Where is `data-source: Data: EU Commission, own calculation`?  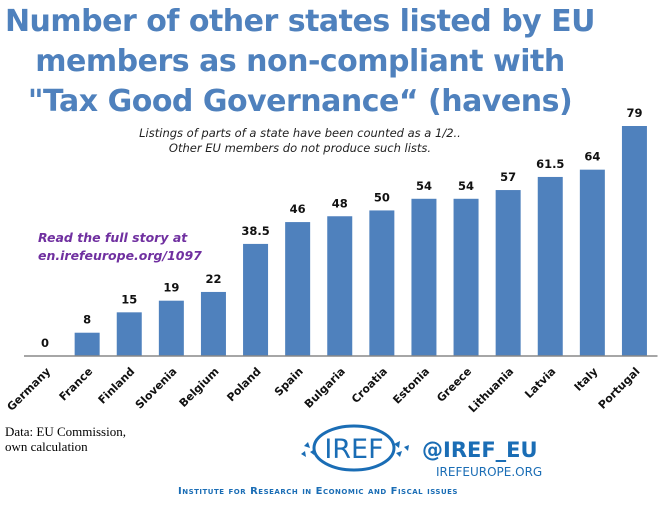 data-source: Data: EU Commission, own calculation is located at coordinates (65, 439).